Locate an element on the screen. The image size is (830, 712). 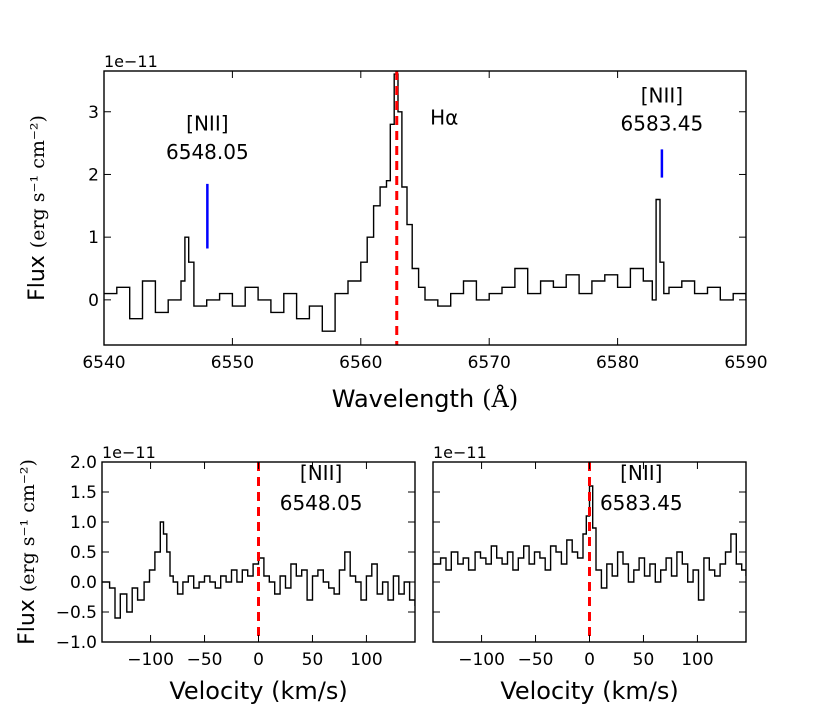
x-tick-label: 6580 is located at coordinates (617, 363).